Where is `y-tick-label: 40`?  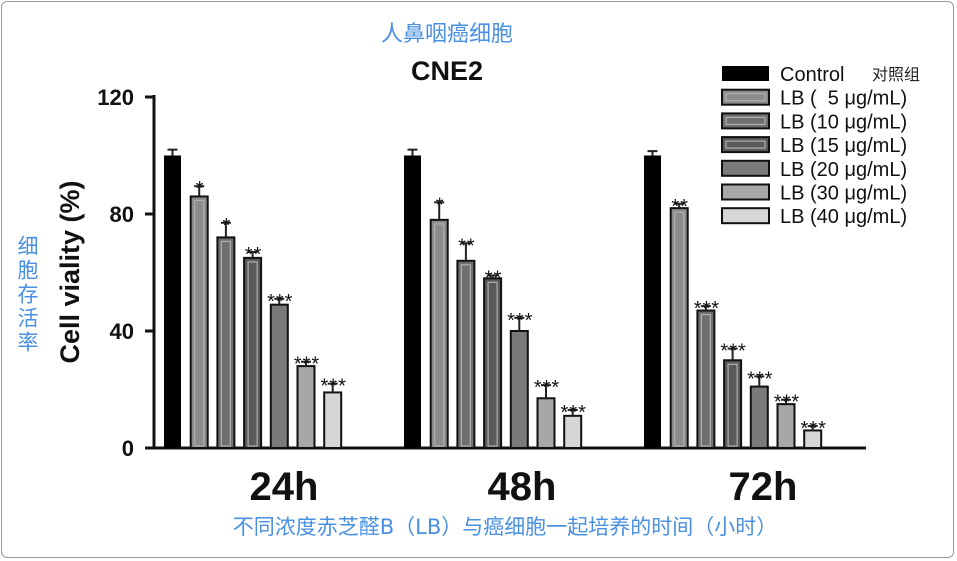 y-tick-label: 40 is located at coordinates (122, 331).